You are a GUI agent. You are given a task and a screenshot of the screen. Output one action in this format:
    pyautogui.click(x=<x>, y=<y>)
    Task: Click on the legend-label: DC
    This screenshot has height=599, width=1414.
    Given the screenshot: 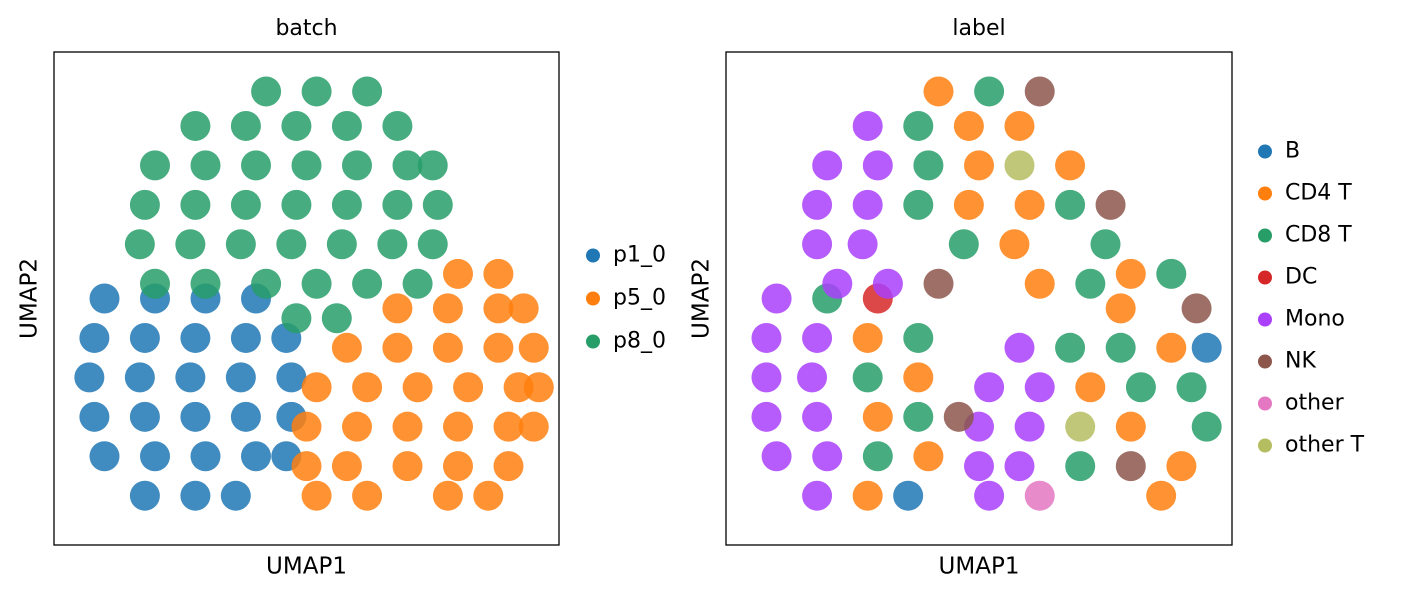 What is the action you would take?
    pyautogui.click(x=1301, y=277)
    